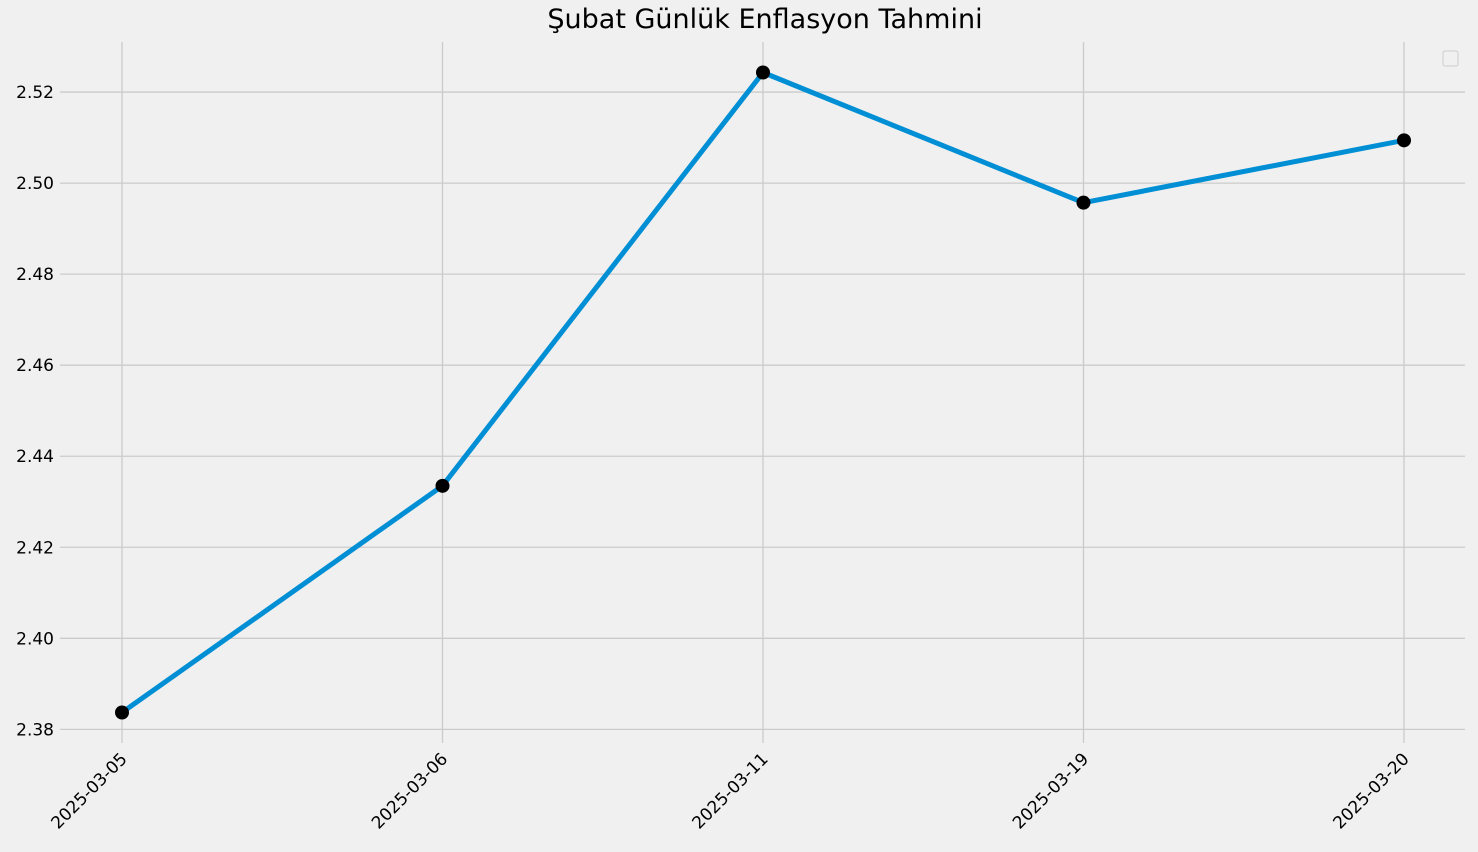 Image resolution: width=1478 pixels, height=852 pixels. I want to click on y-tick-label: 2.52, so click(35, 93).